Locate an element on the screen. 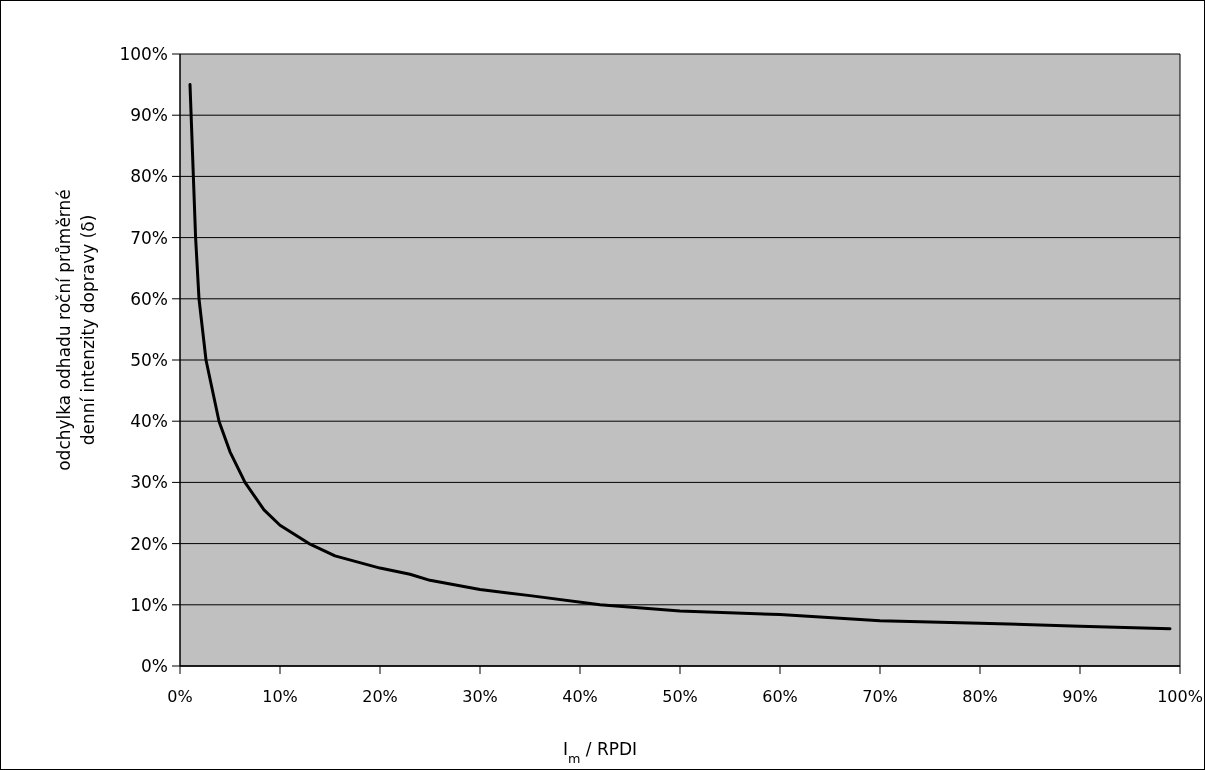  y-tick-label: 50% is located at coordinates (149, 359).